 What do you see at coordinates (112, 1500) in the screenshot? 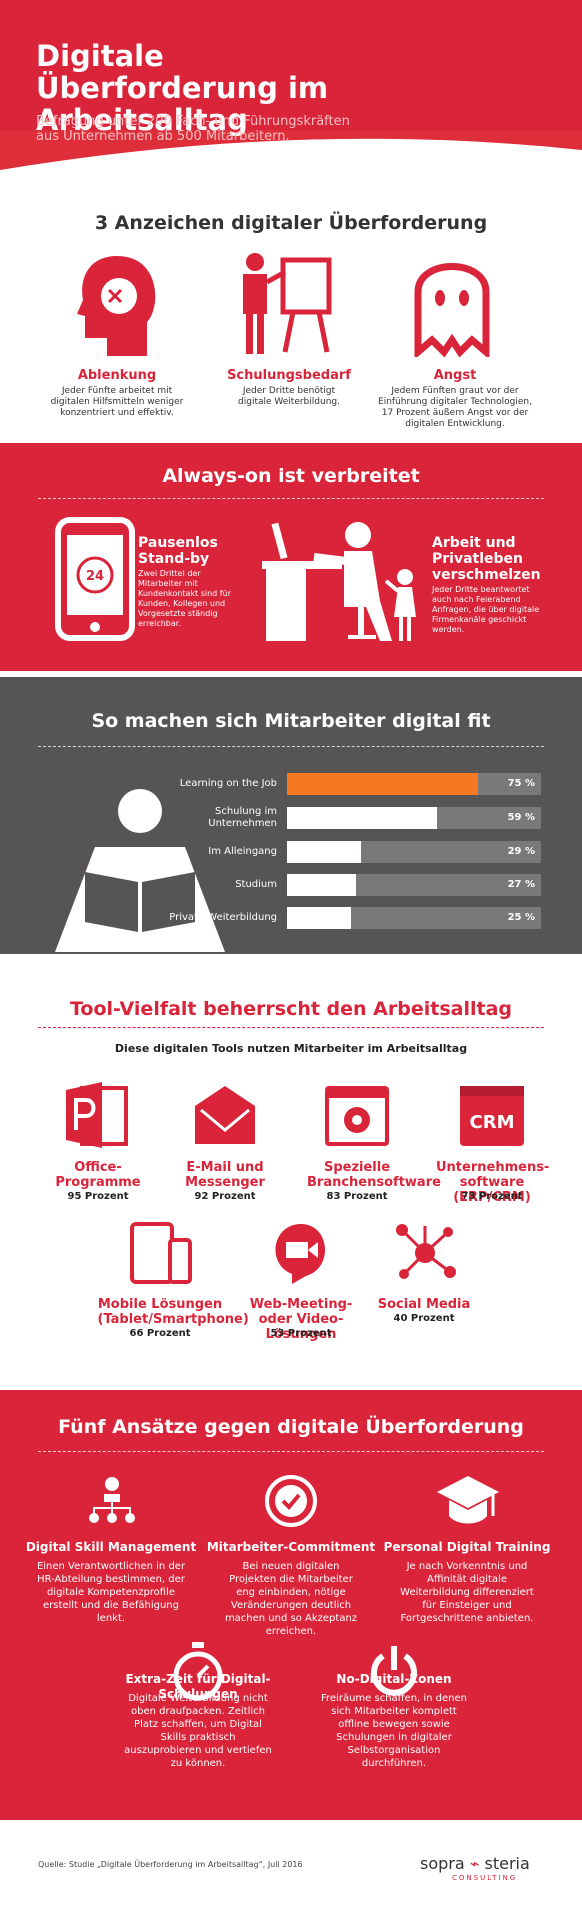
I see `org-icon` at bounding box center [112, 1500].